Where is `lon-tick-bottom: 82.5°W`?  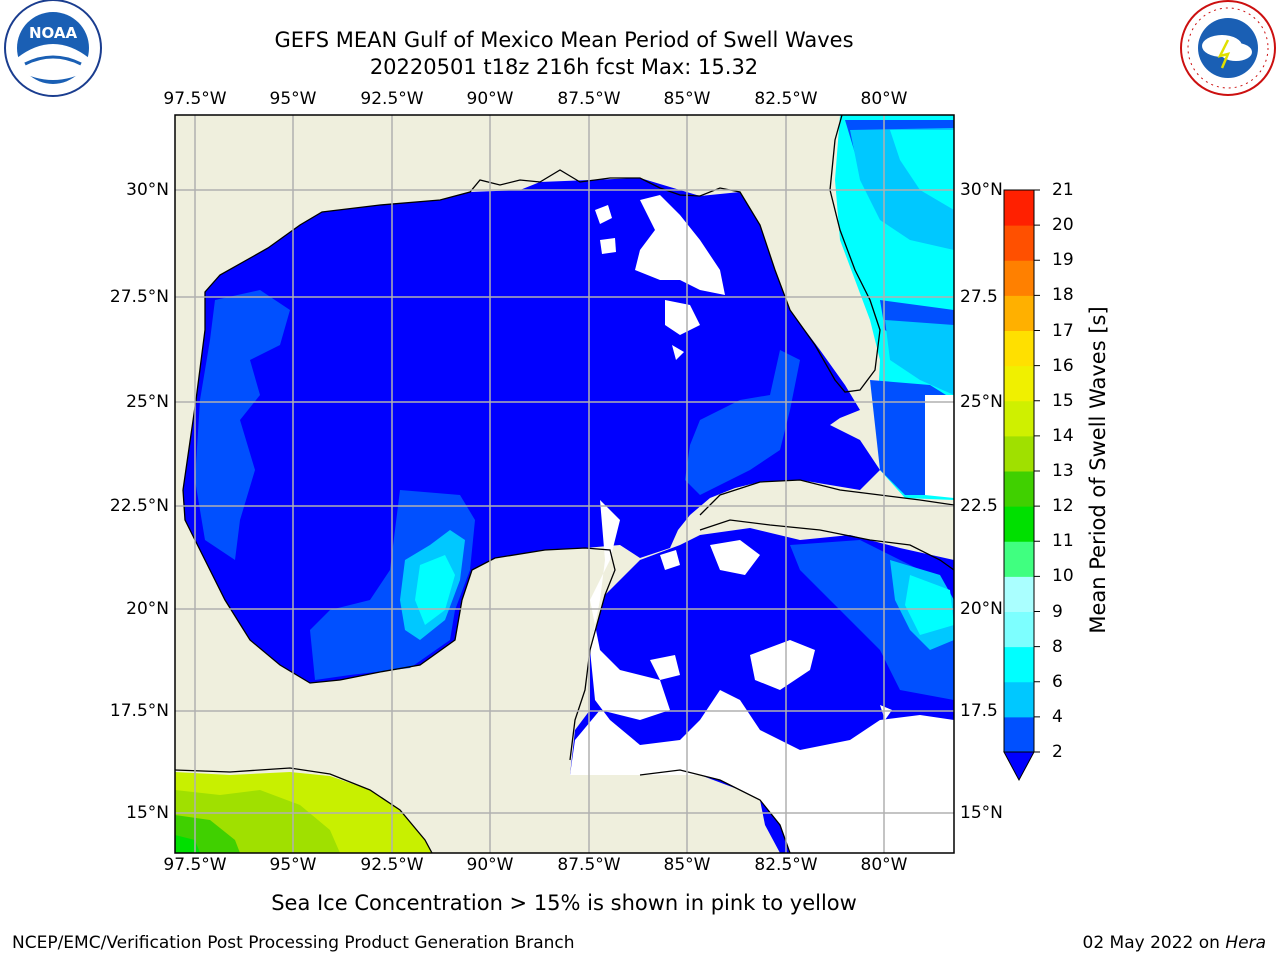
lon-tick-bottom: 82.5°W is located at coordinates (786, 865).